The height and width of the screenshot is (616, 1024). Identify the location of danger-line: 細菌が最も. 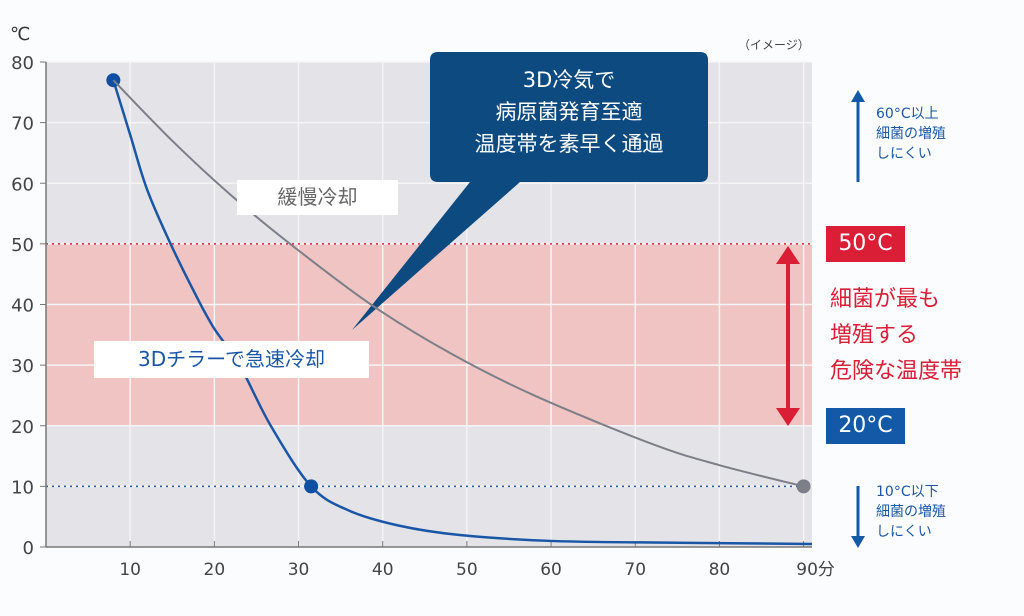
(885, 299).